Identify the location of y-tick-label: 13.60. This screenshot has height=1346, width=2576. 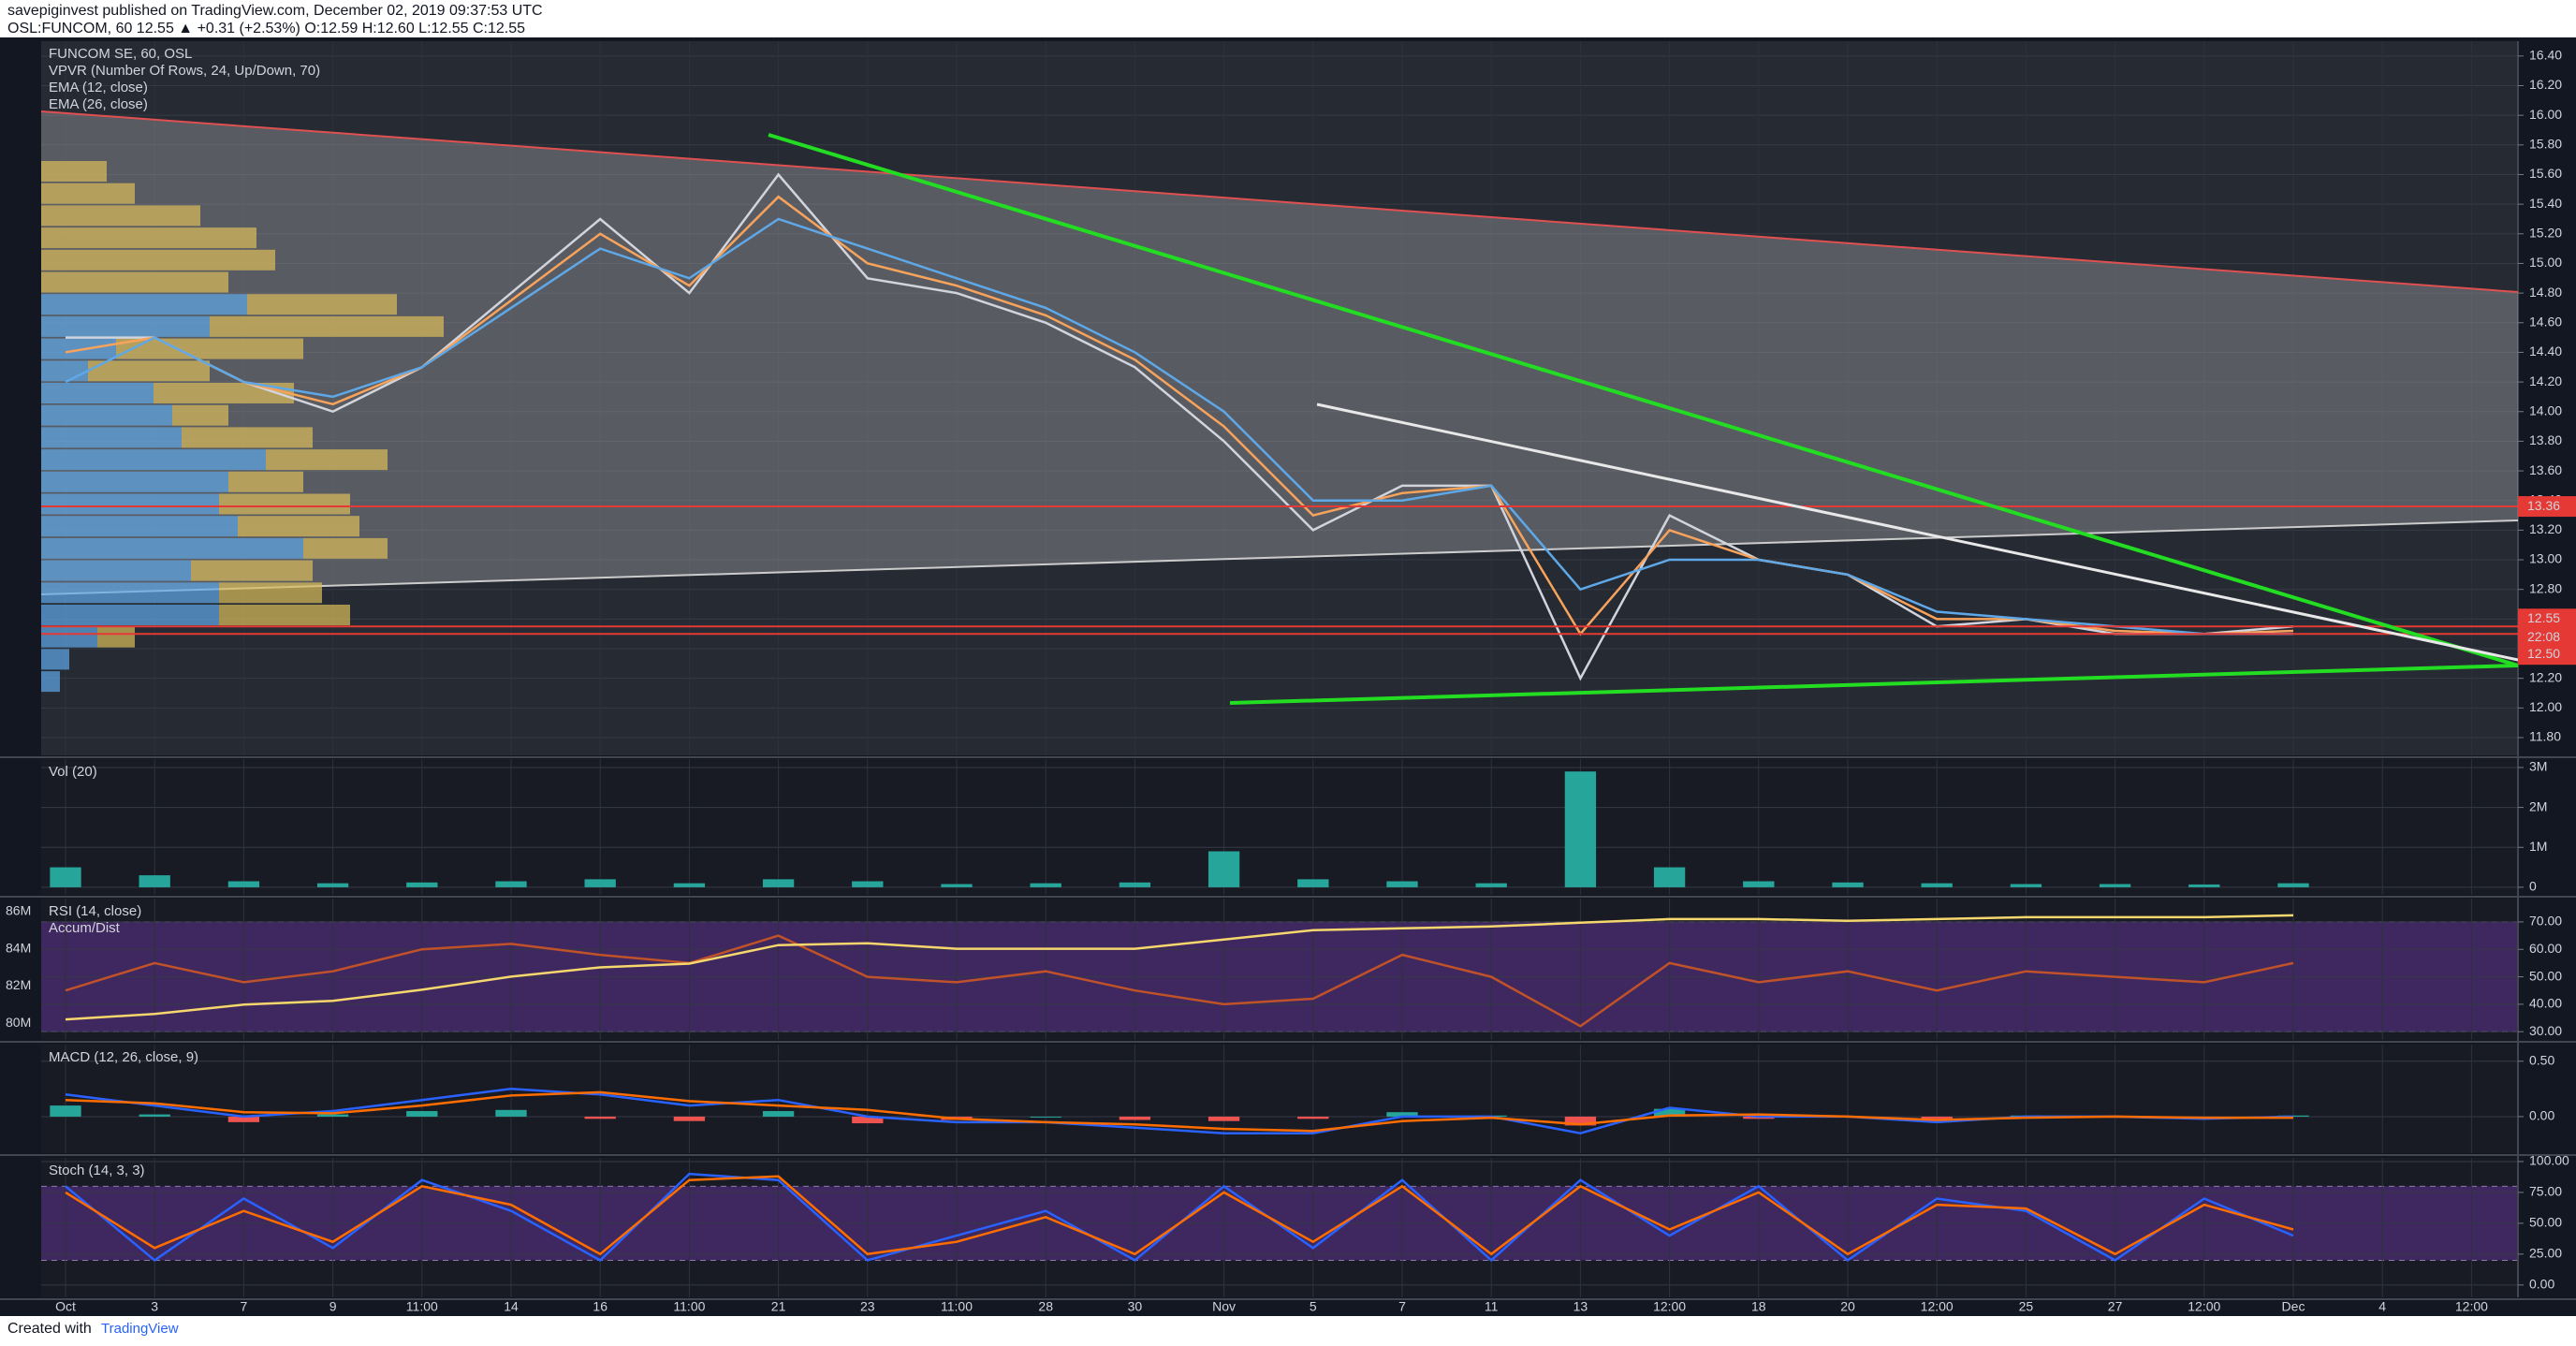
(2545, 469).